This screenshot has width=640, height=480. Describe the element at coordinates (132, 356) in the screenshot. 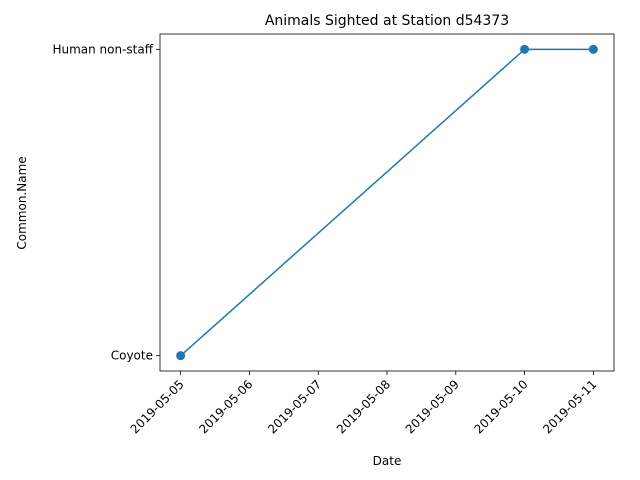

I see `y-tick-label: Coyote` at that location.